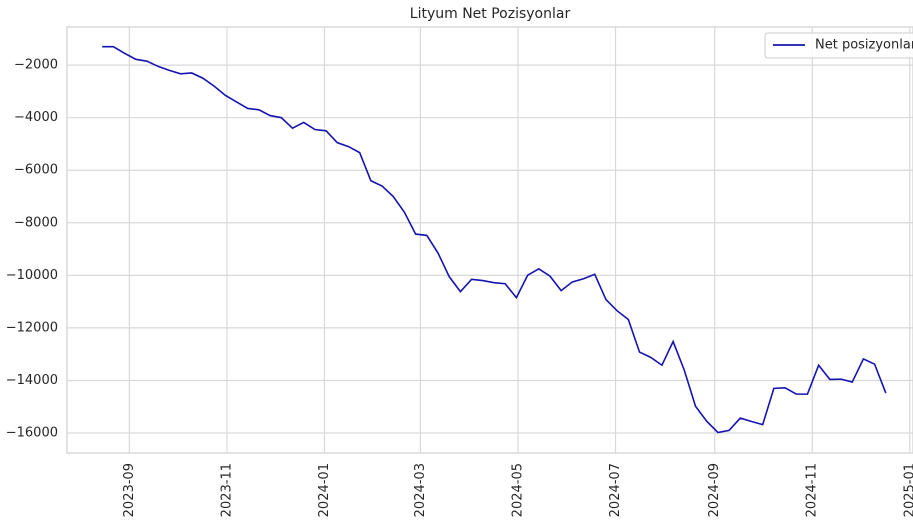 This screenshot has width=913, height=520. I want to click on y-tick-label: −10000, so click(32, 275).